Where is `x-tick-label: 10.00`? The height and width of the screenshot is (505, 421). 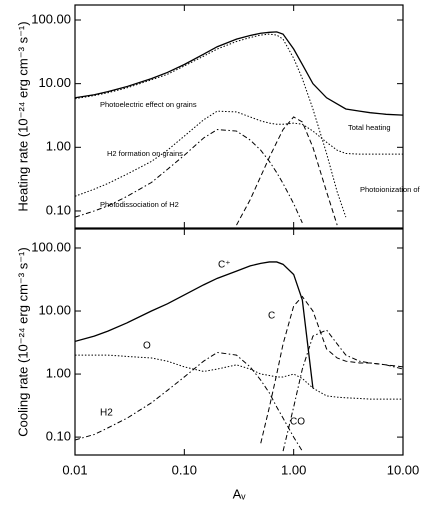 x-tick-label: 10.00 is located at coordinates (403, 469).